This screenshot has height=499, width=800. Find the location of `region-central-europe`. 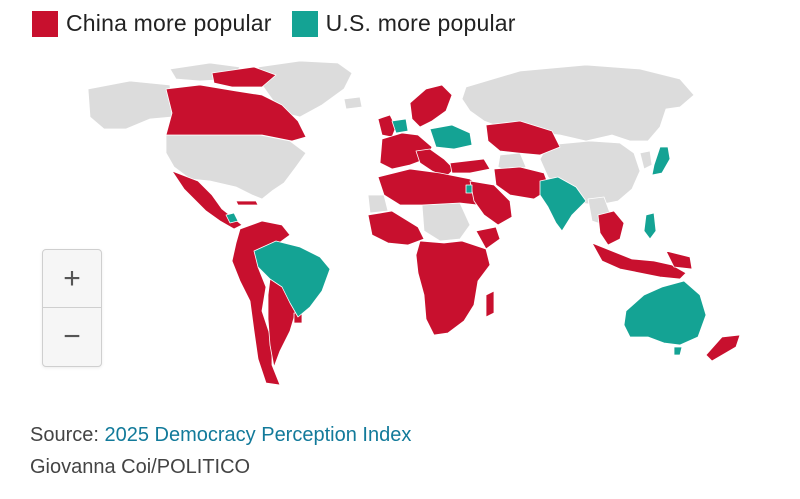

region-central-europe is located at coordinates (451, 137).